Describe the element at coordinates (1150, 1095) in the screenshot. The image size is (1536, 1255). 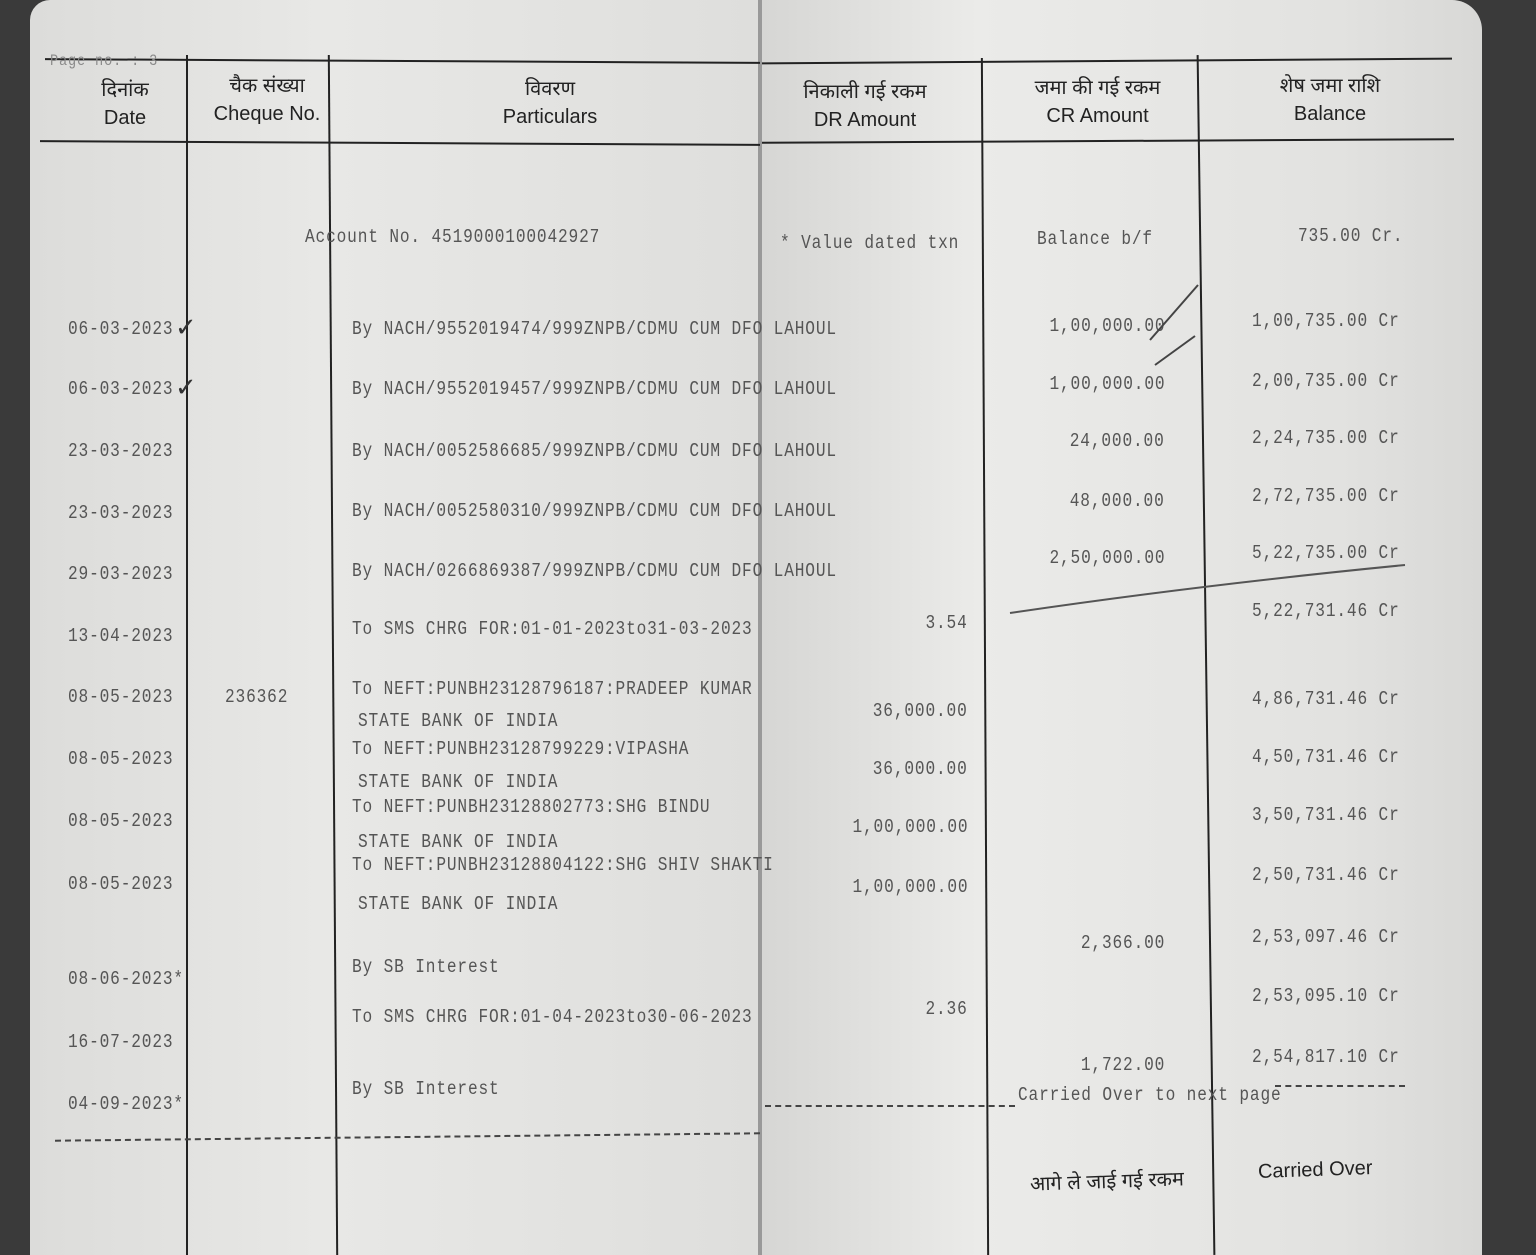
I see `carried-over-line: Carried Over to next page` at that location.